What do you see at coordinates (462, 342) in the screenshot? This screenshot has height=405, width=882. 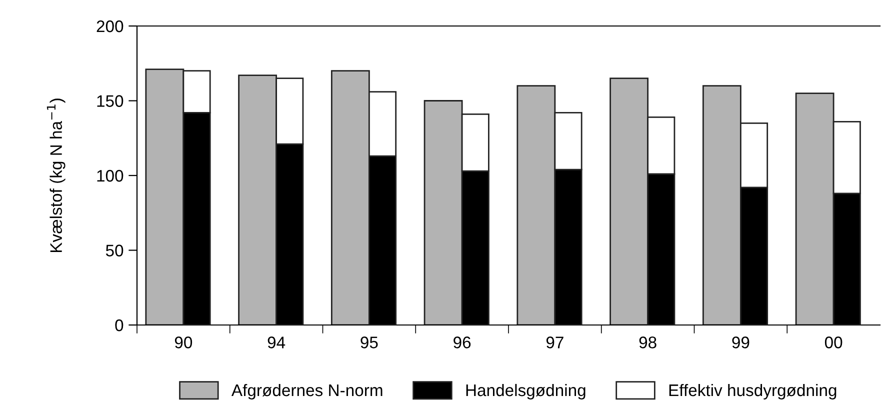 I see `x-tick-label: 96` at bounding box center [462, 342].